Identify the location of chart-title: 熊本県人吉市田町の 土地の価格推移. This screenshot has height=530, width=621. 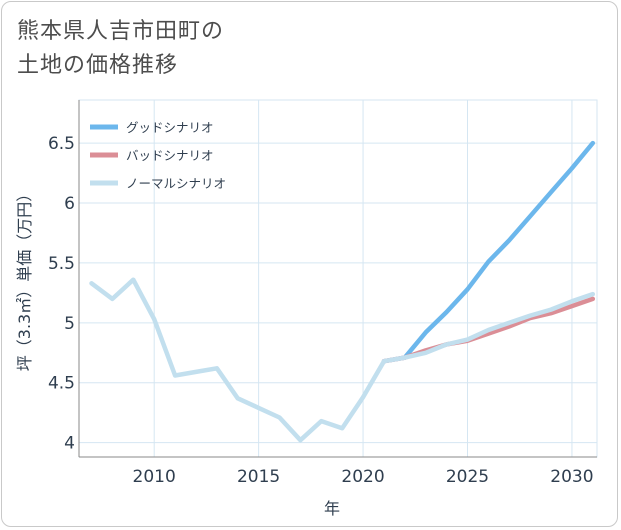
(120, 49).